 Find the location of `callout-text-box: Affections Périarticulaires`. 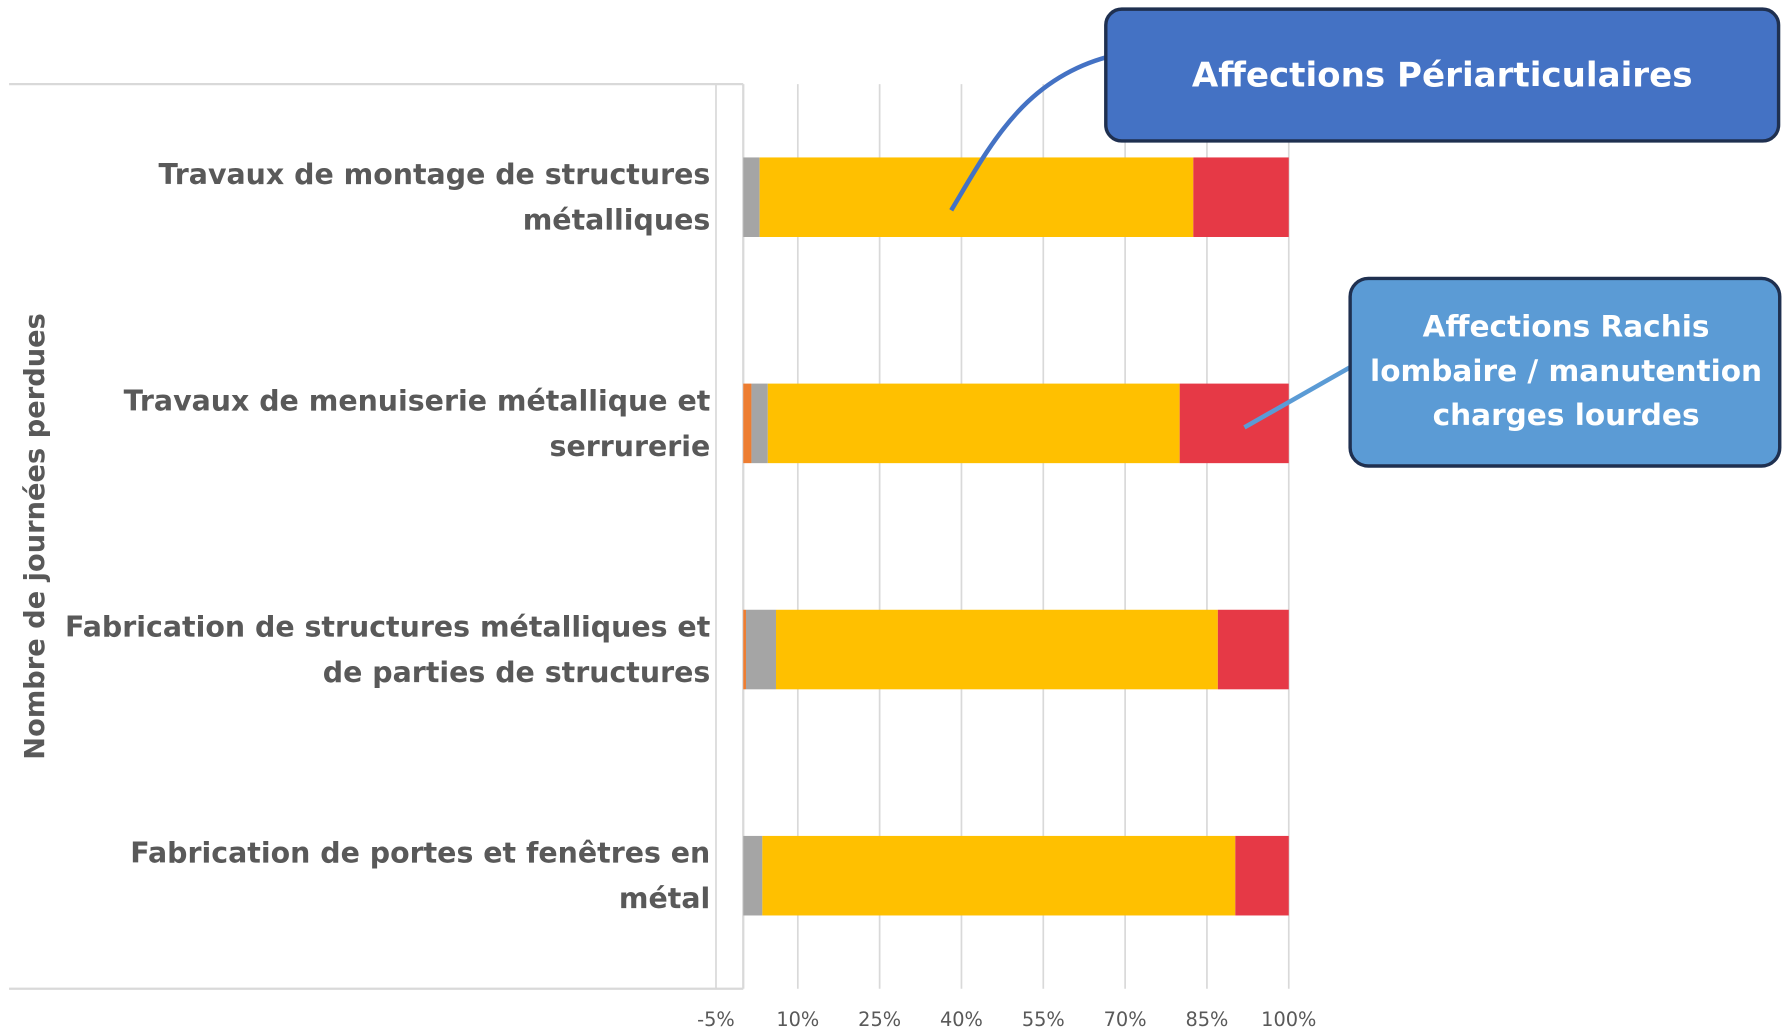

callout-text-box: Affections Périarticulaires is located at coordinates (1442, 75).